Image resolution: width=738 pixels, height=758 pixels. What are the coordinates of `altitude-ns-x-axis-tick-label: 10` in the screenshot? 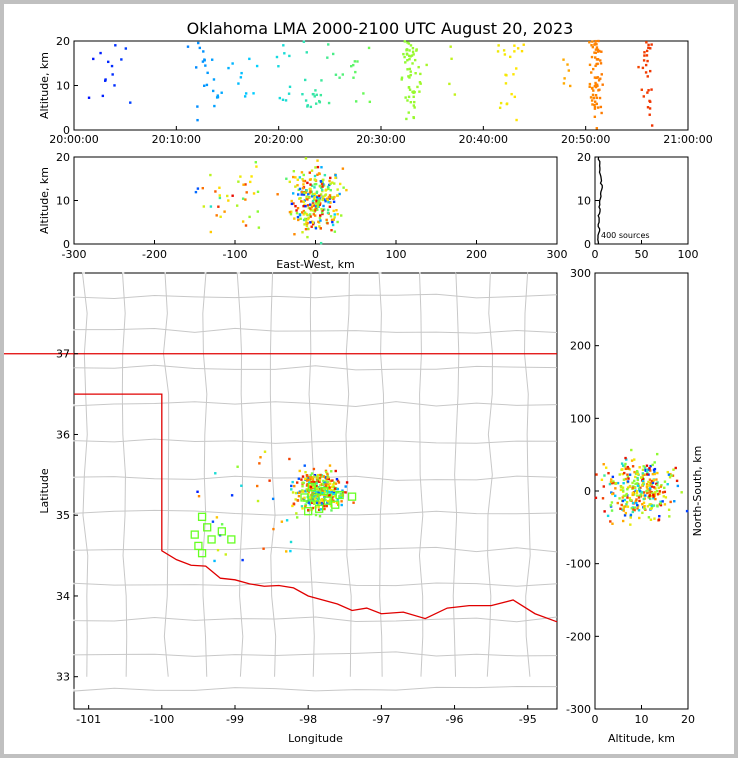 It's located at (642, 719).